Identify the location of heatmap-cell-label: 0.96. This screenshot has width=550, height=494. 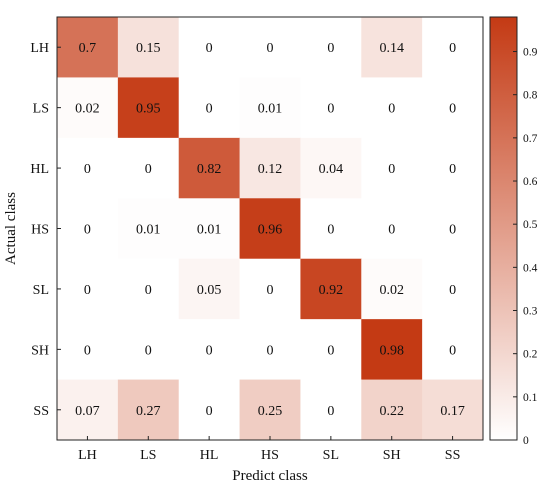
(270, 230).